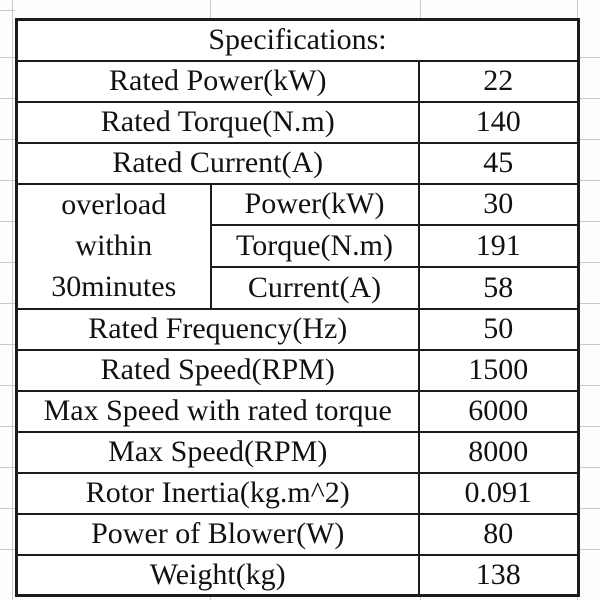 This screenshot has height=600, width=600. I want to click on spec-label-rated-current: Rated Current(A), so click(217, 163).